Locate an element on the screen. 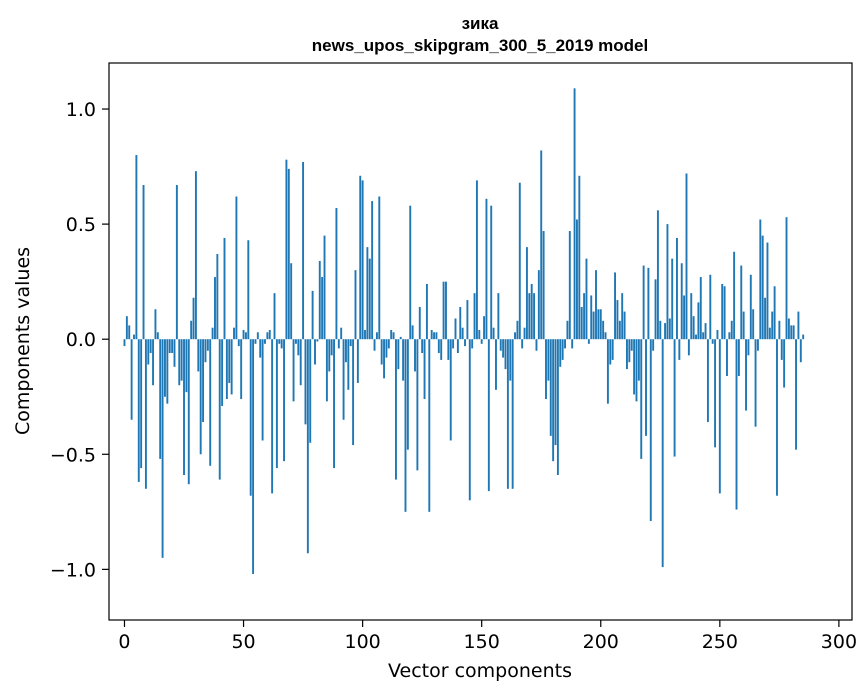 The height and width of the screenshot is (696, 867). y-axis-label: Components values is located at coordinates (23, 341).